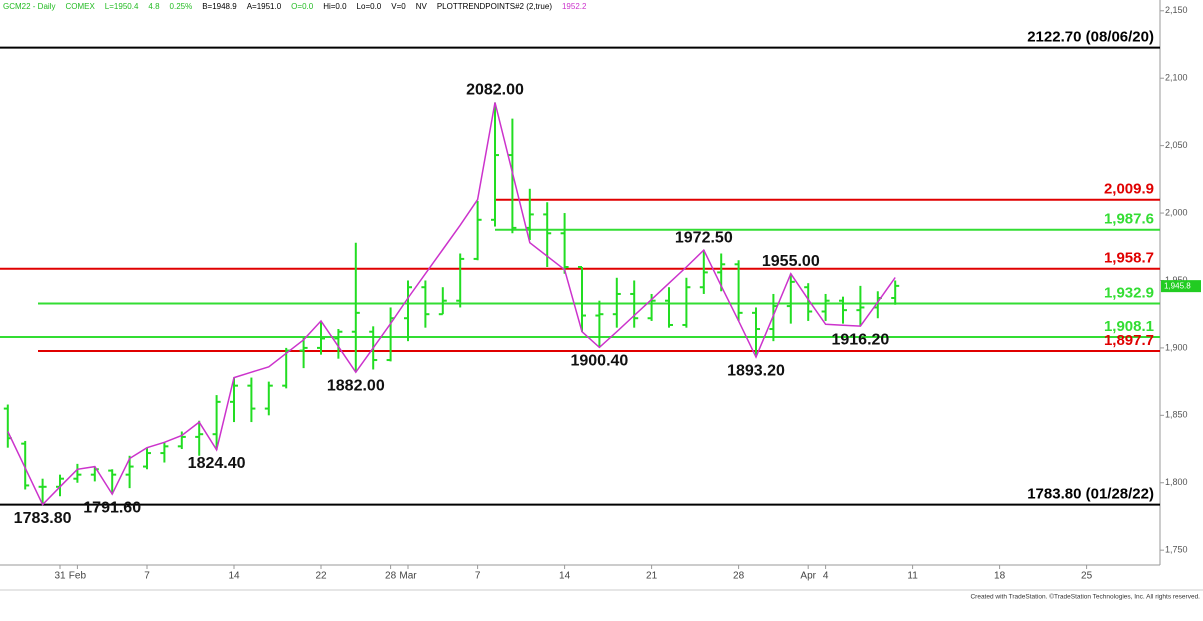 The image size is (1203, 621). Describe the element at coordinates (219, 6) in the screenshot. I see `header-item: B=1948.9` at that location.